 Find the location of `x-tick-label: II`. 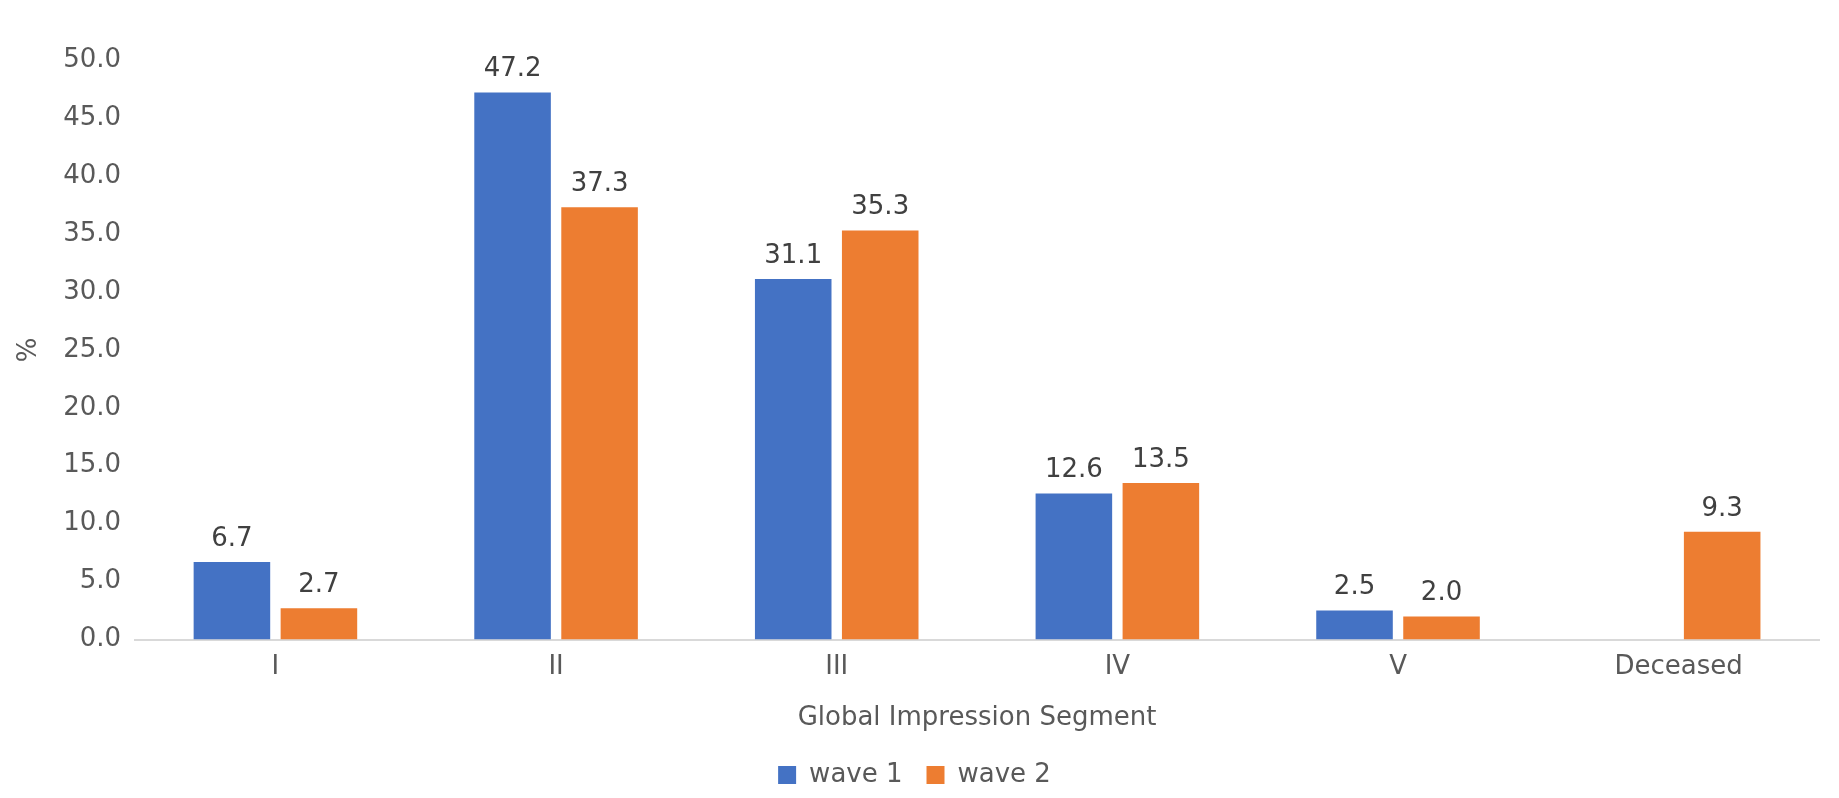

x-tick-label: II is located at coordinates (556, 664).